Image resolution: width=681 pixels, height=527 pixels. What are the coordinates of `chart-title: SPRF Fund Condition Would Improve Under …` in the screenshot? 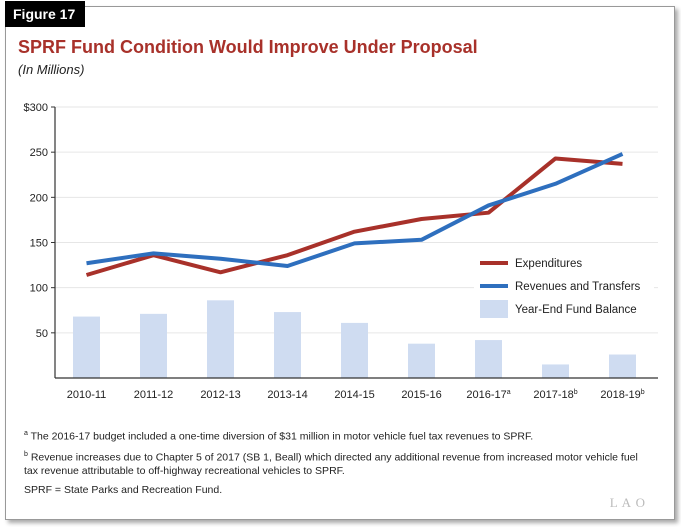 It's located at (248, 47).